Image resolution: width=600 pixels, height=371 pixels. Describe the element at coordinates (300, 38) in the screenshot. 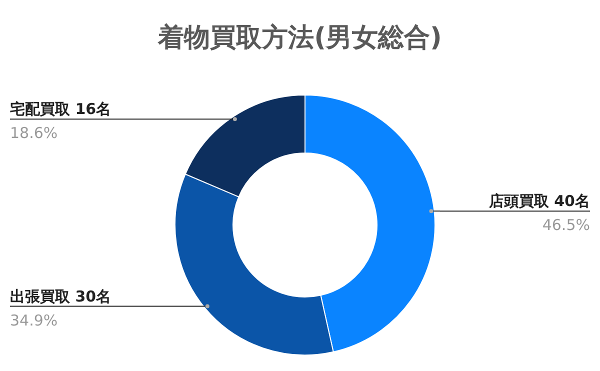

I see `title: 着物買取方法(男女総合)` at that location.